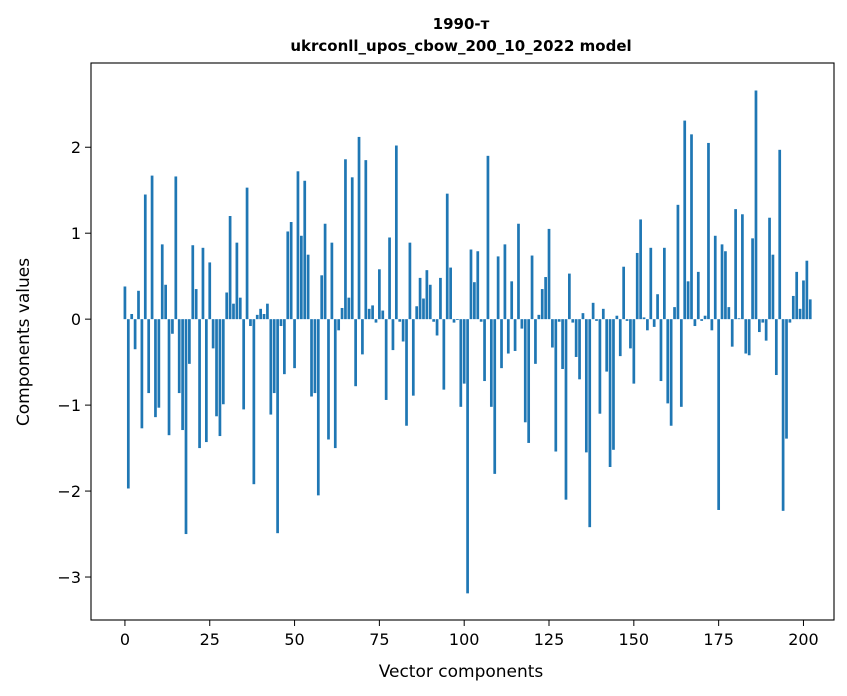  I want to click on x-tick-label: 150, so click(634, 639).